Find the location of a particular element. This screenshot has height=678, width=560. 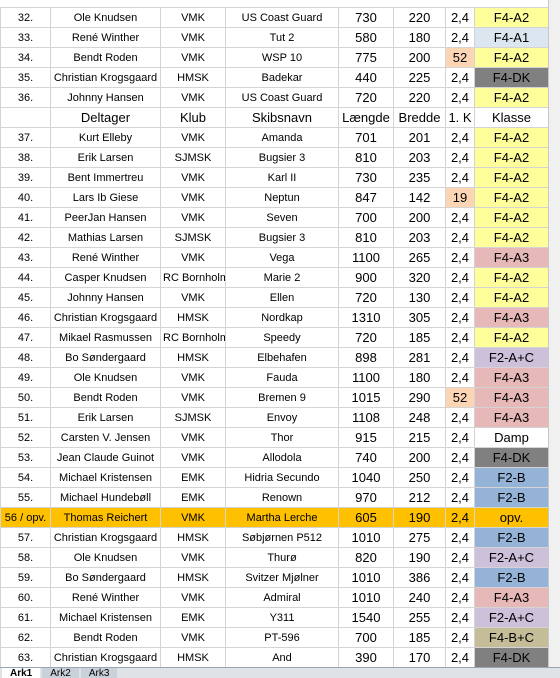

cell: 48. is located at coordinates (25, 357).